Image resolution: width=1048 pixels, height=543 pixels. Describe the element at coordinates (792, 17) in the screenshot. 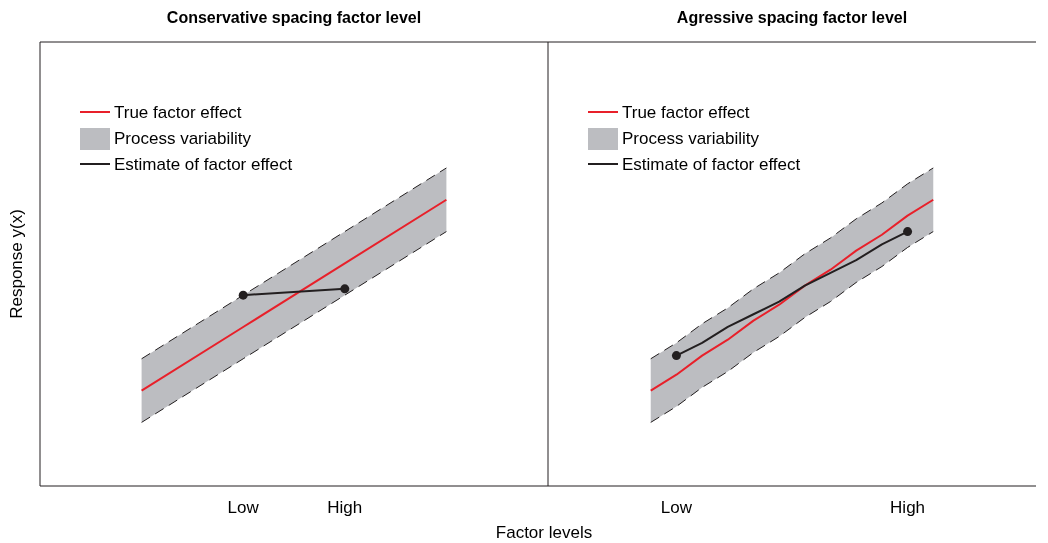

I see `chart-title: Agressive spacing factor level` at that location.